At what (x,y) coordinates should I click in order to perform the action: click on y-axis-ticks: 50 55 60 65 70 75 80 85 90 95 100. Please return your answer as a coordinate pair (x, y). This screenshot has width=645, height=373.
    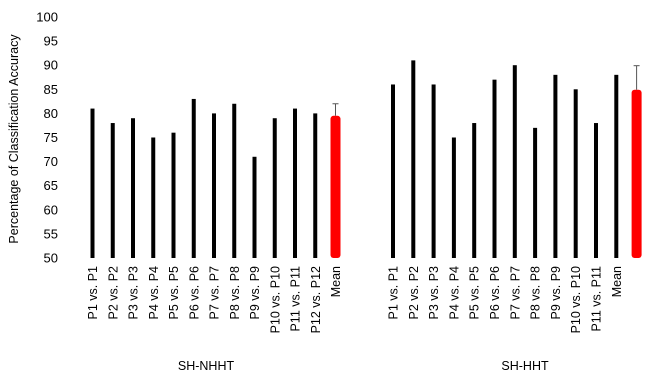
    Looking at the image, I should click on (47, 138).